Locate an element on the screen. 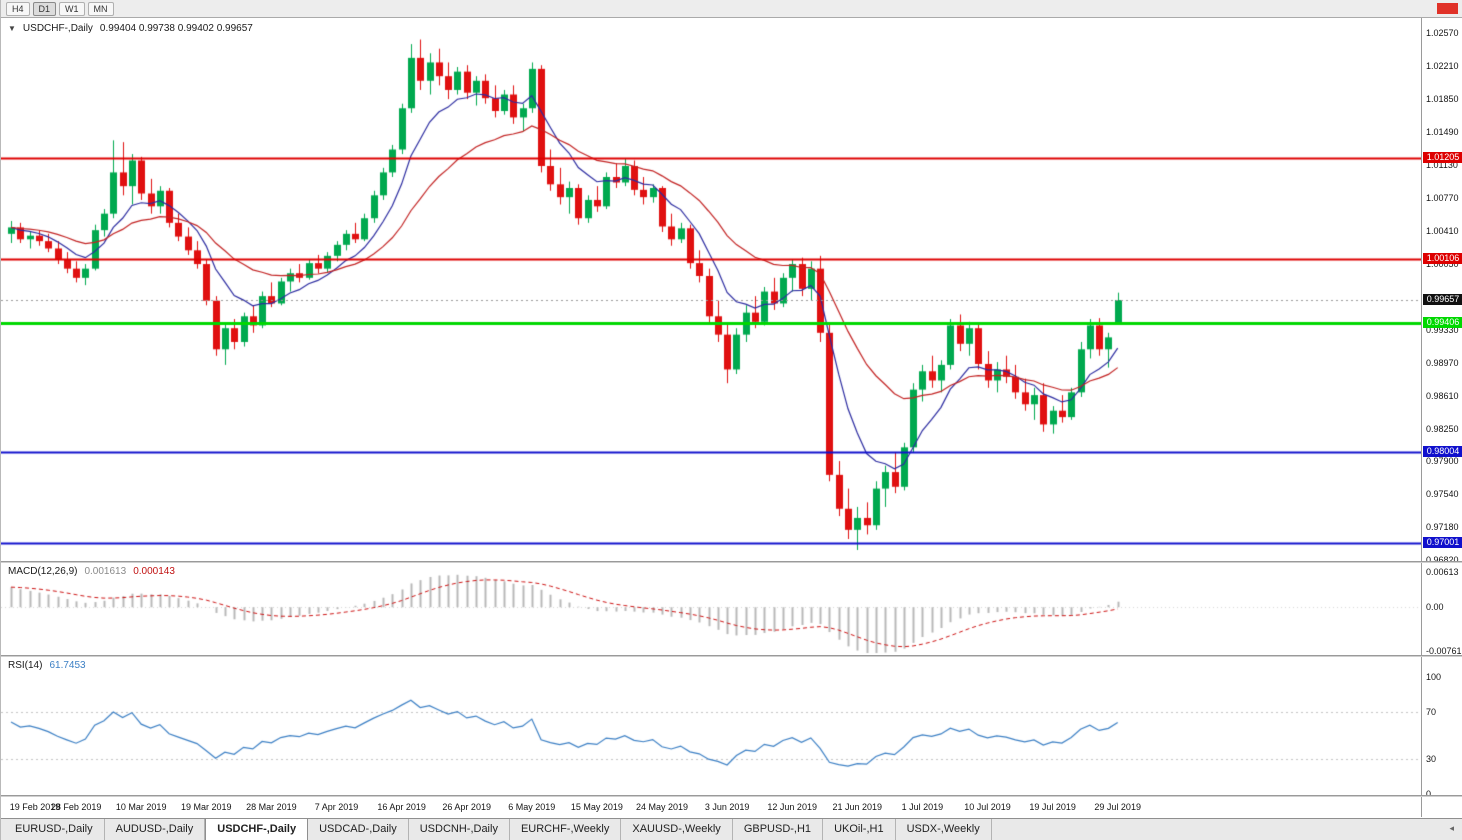 This screenshot has width=1462, height=840. tab-gbpusd-h1: GBPUSD-,H1 is located at coordinates (778, 829).